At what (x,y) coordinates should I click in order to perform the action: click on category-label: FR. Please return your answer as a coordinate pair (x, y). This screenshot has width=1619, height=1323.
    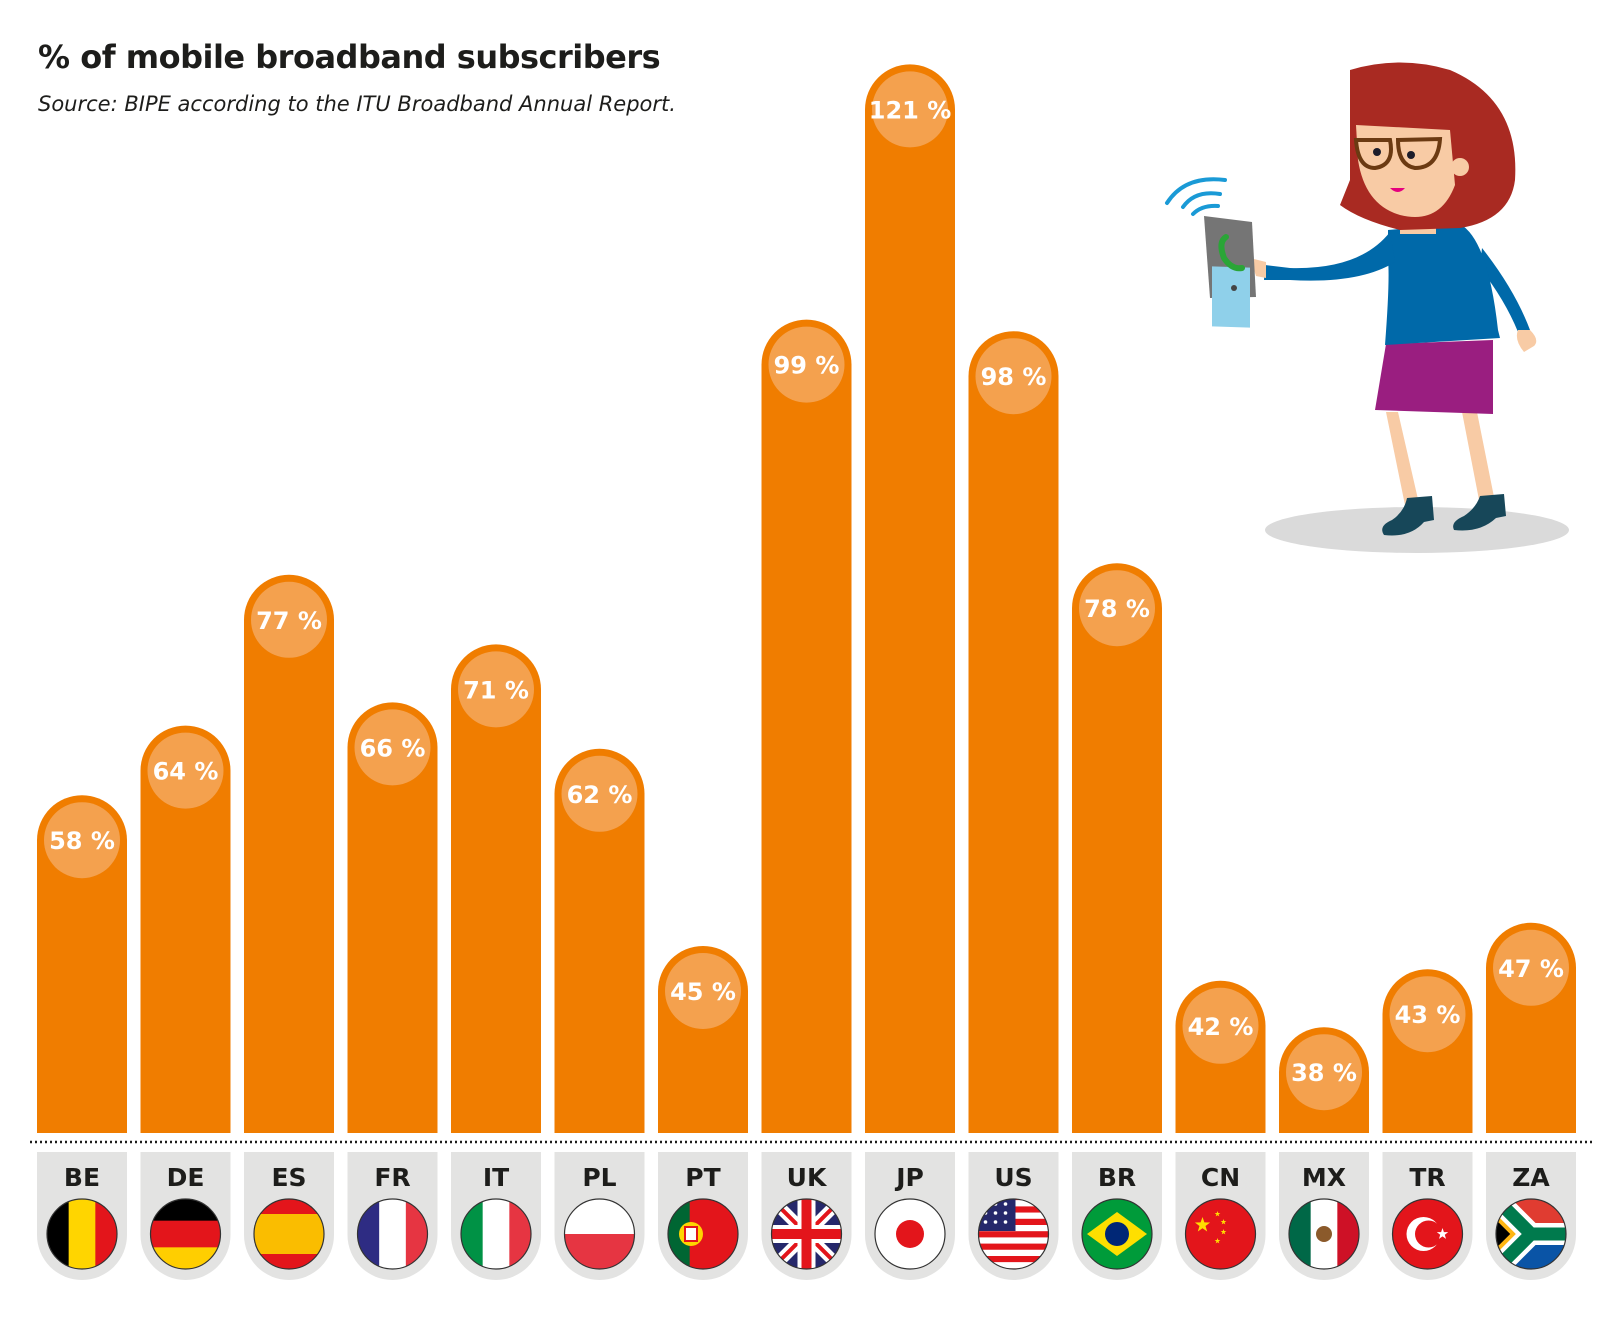
    Looking at the image, I should click on (392, 1177).